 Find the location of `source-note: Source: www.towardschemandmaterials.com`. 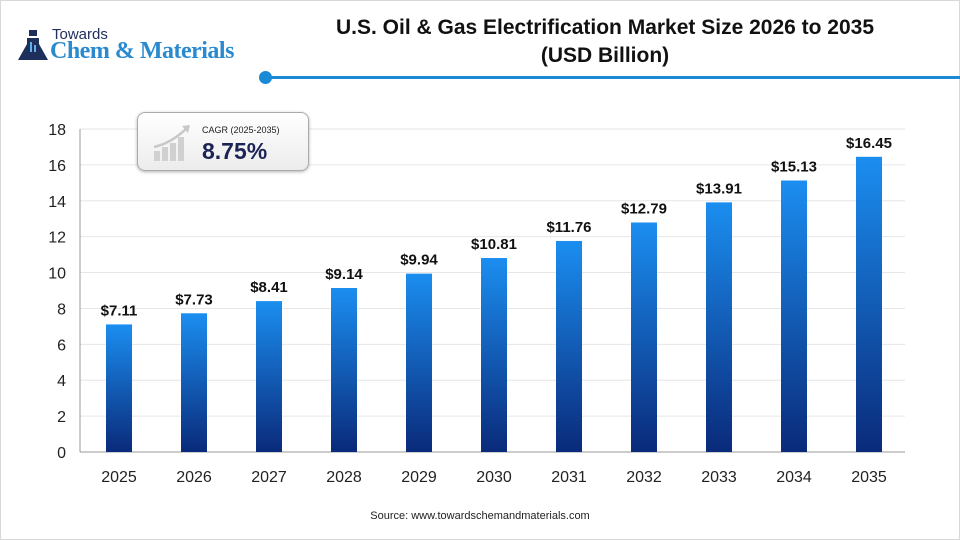

source-note: Source: www.towardschemandmaterials.com is located at coordinates (480, 516).